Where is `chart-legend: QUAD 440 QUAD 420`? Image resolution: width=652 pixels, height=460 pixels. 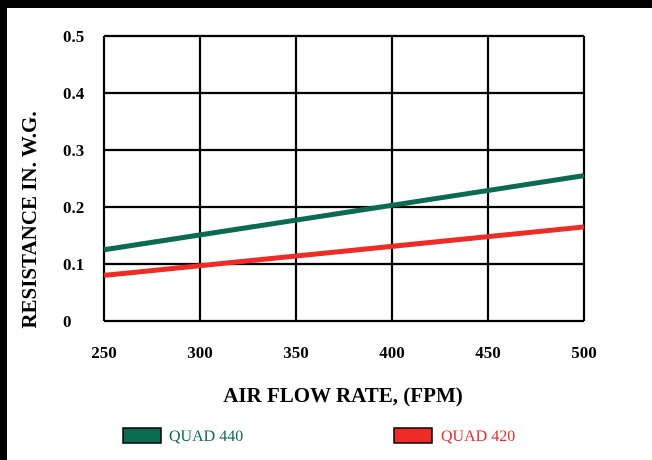 chart-legend: QUAD 440 QUAD 420 is located at coordinates (318, 436).